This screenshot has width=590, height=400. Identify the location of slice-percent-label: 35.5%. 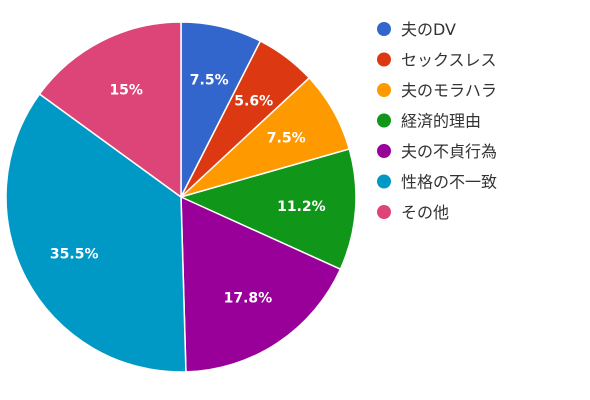
(74, 254).